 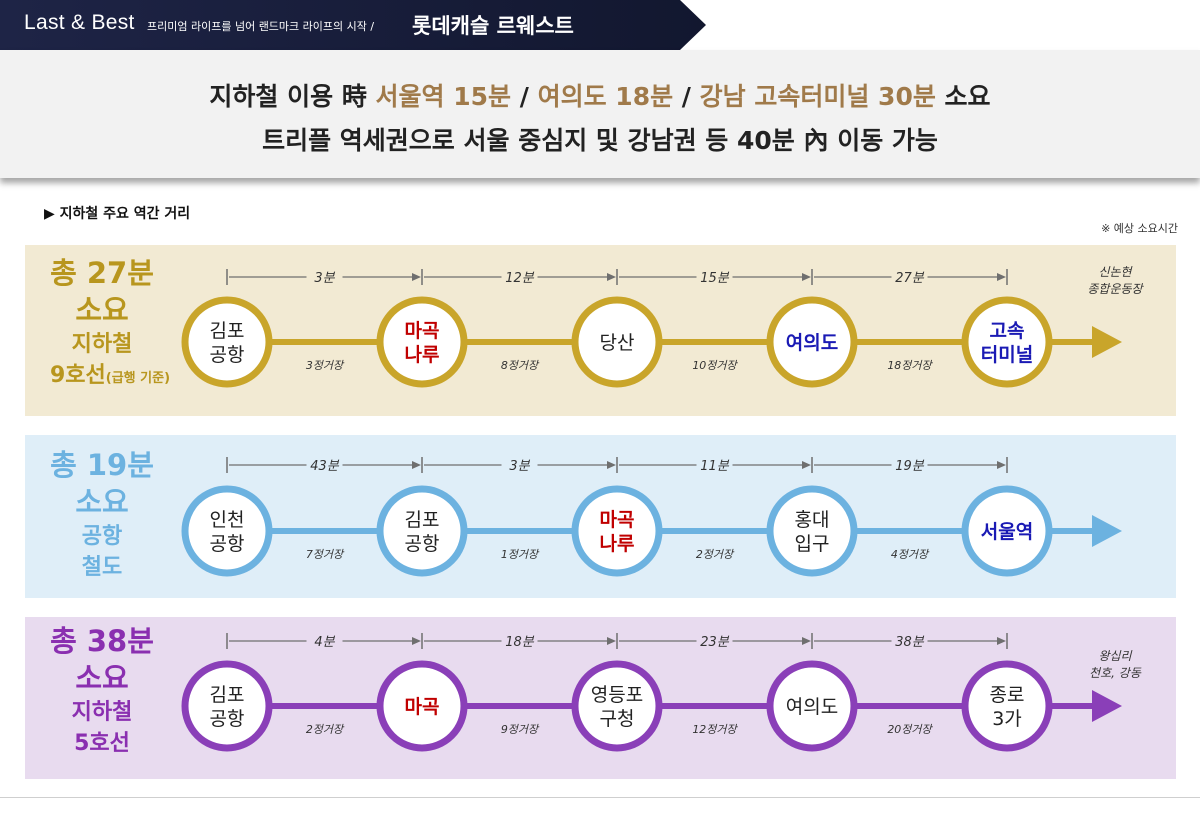 I want to click on route-destination-label: 왕십리, so click(x=1115, y=656).